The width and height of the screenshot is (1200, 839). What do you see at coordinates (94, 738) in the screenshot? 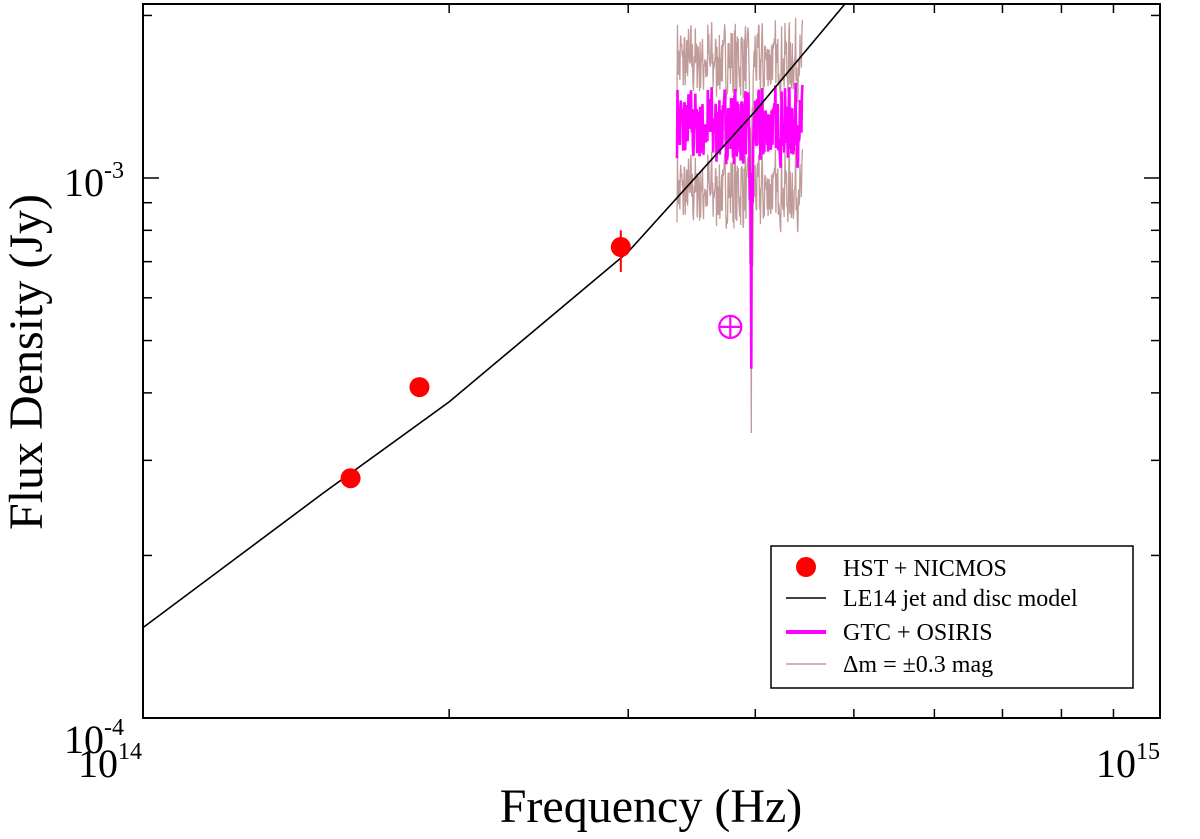
I see `y-tick-label-1e-4: 10⁻⁴` at bounding box center [94, 738].